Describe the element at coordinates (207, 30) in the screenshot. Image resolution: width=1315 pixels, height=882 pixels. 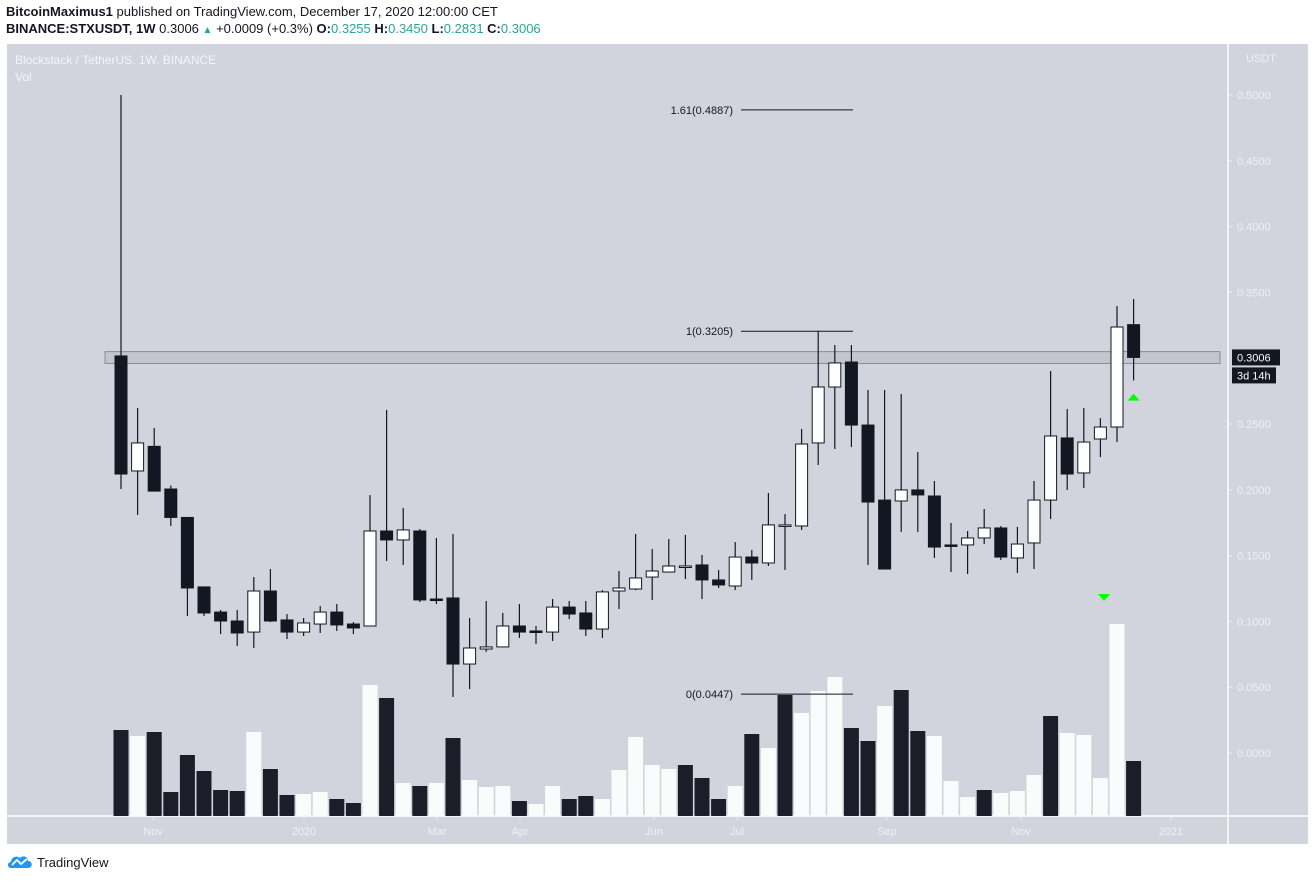
I see `up-arrow-icon: ▲` at that location.